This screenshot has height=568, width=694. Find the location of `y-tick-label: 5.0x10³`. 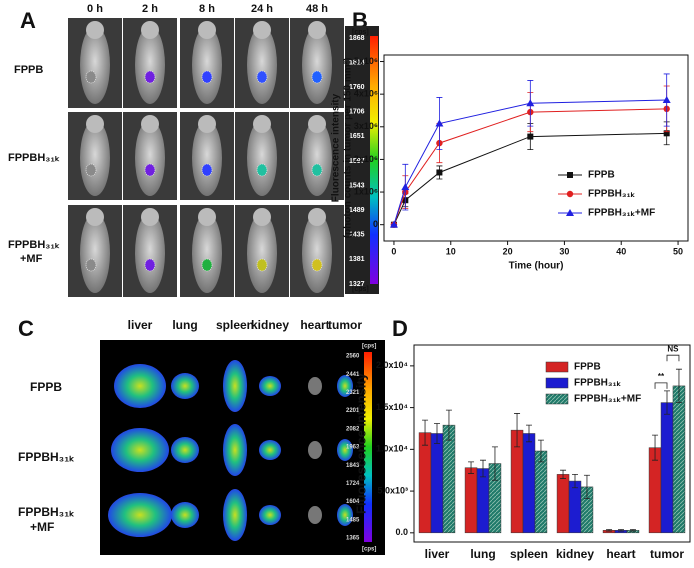

y-tick-label: 5.0x10³ is located at coordinates (392, 490).